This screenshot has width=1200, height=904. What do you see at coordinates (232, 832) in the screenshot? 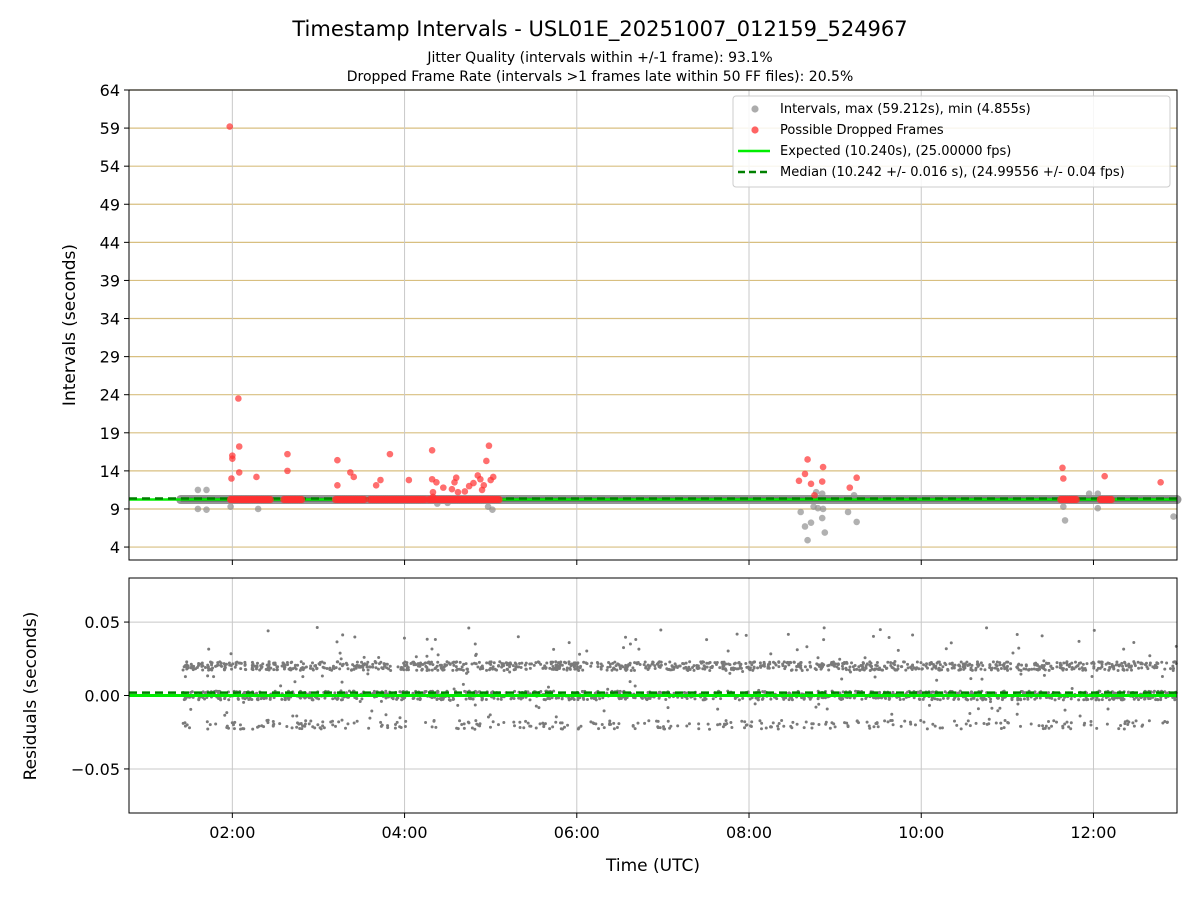
I see `x-tick-label: 02:00` at bounding box center [232, 832].